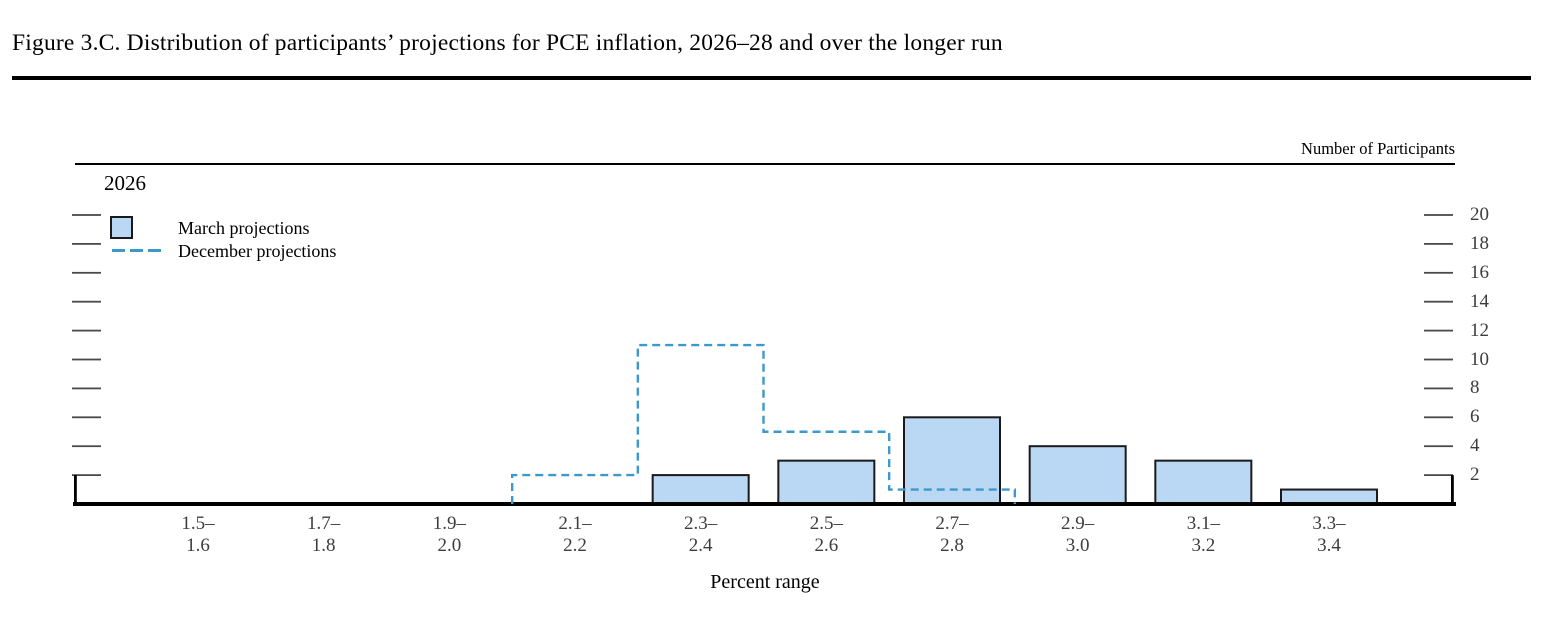  I want to click on chart-top-border, so click(765, 164).